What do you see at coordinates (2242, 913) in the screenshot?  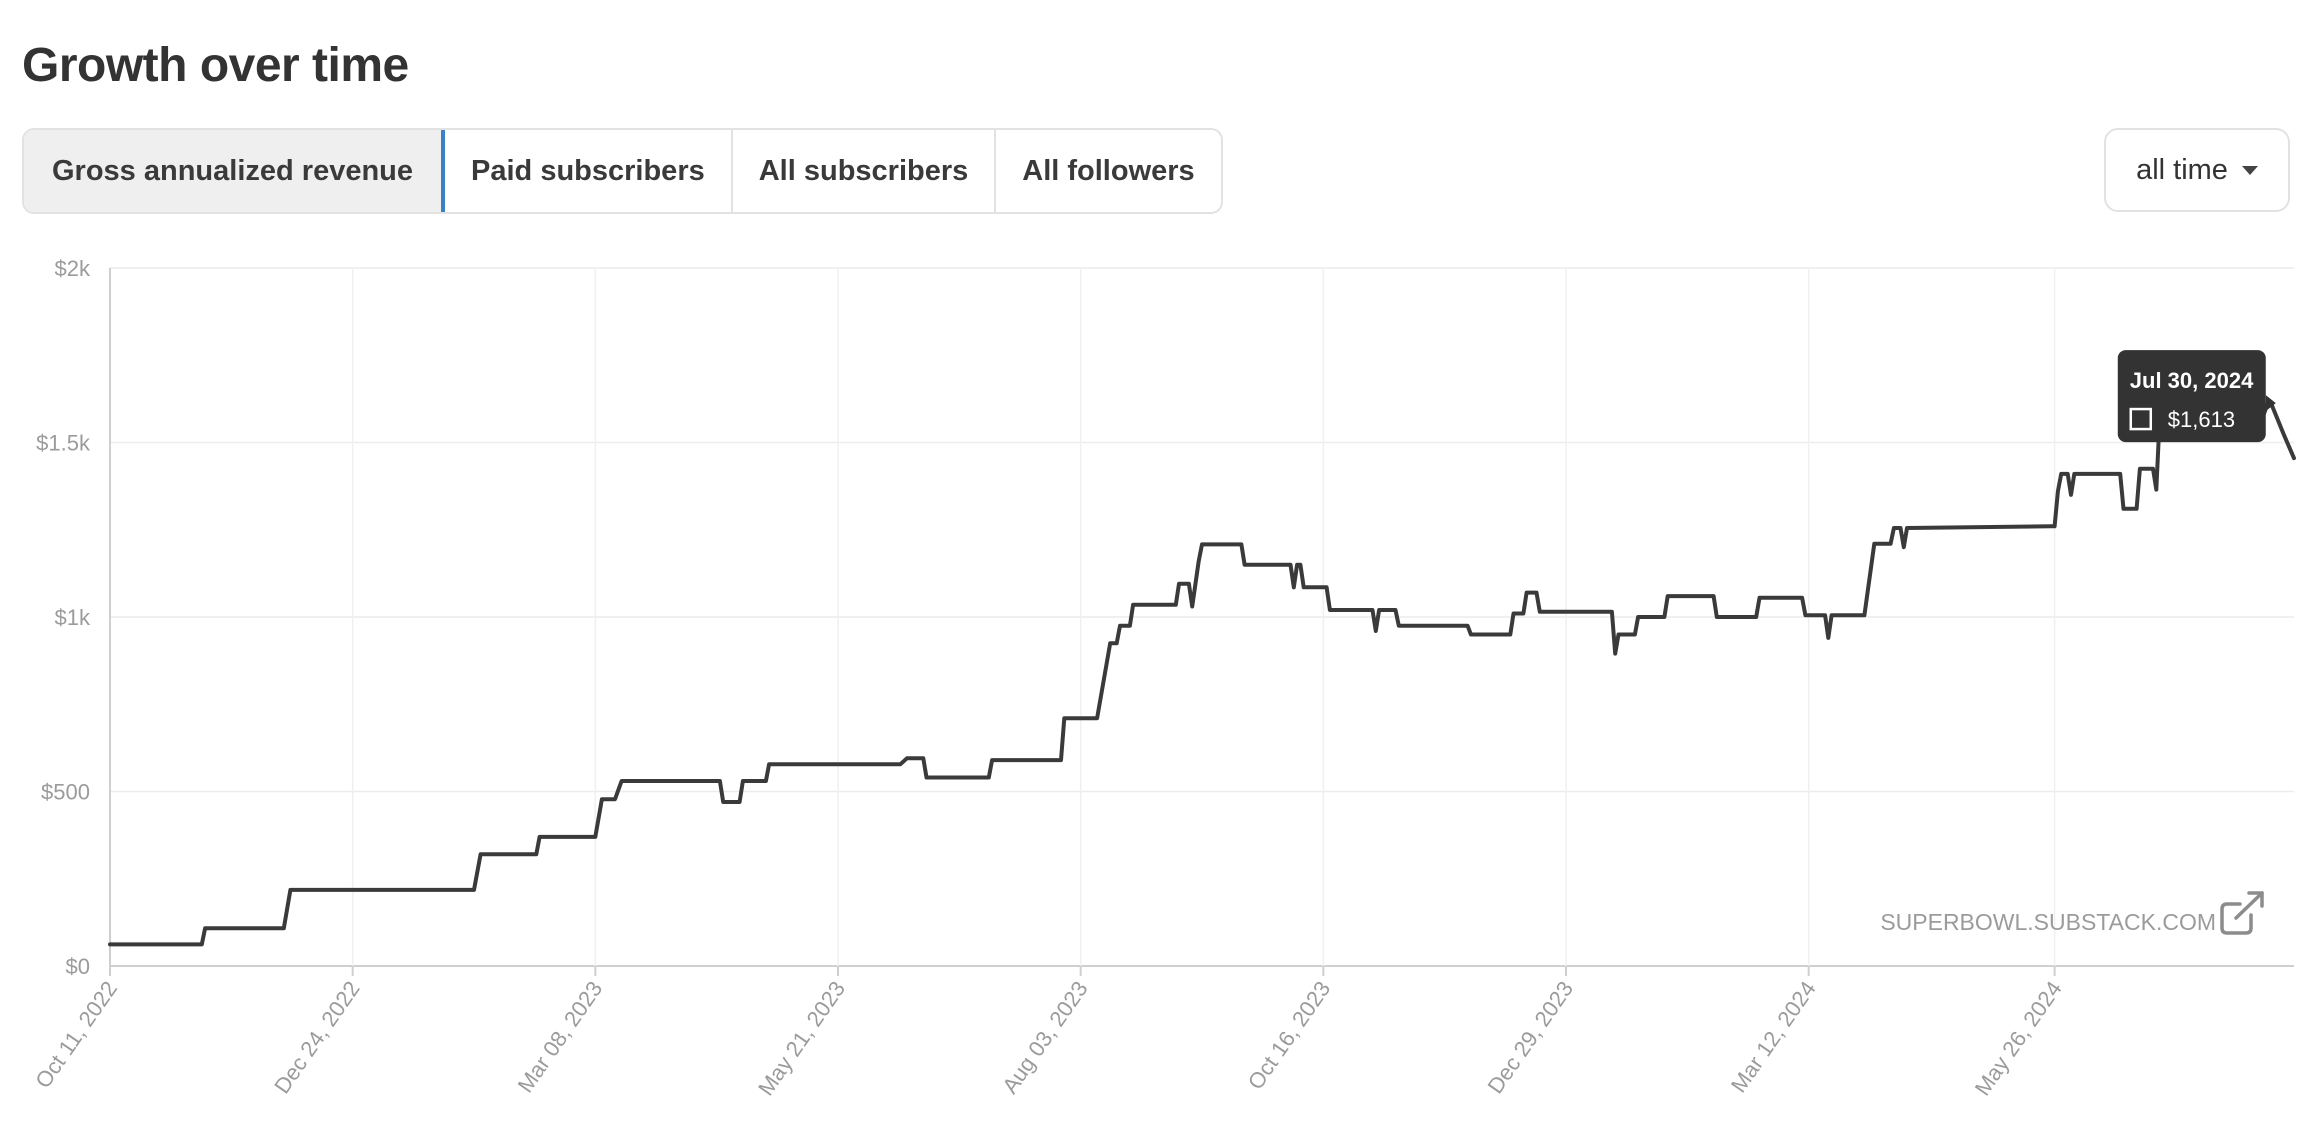 I see `external-link-icon` at bounding box center [2242, 913].